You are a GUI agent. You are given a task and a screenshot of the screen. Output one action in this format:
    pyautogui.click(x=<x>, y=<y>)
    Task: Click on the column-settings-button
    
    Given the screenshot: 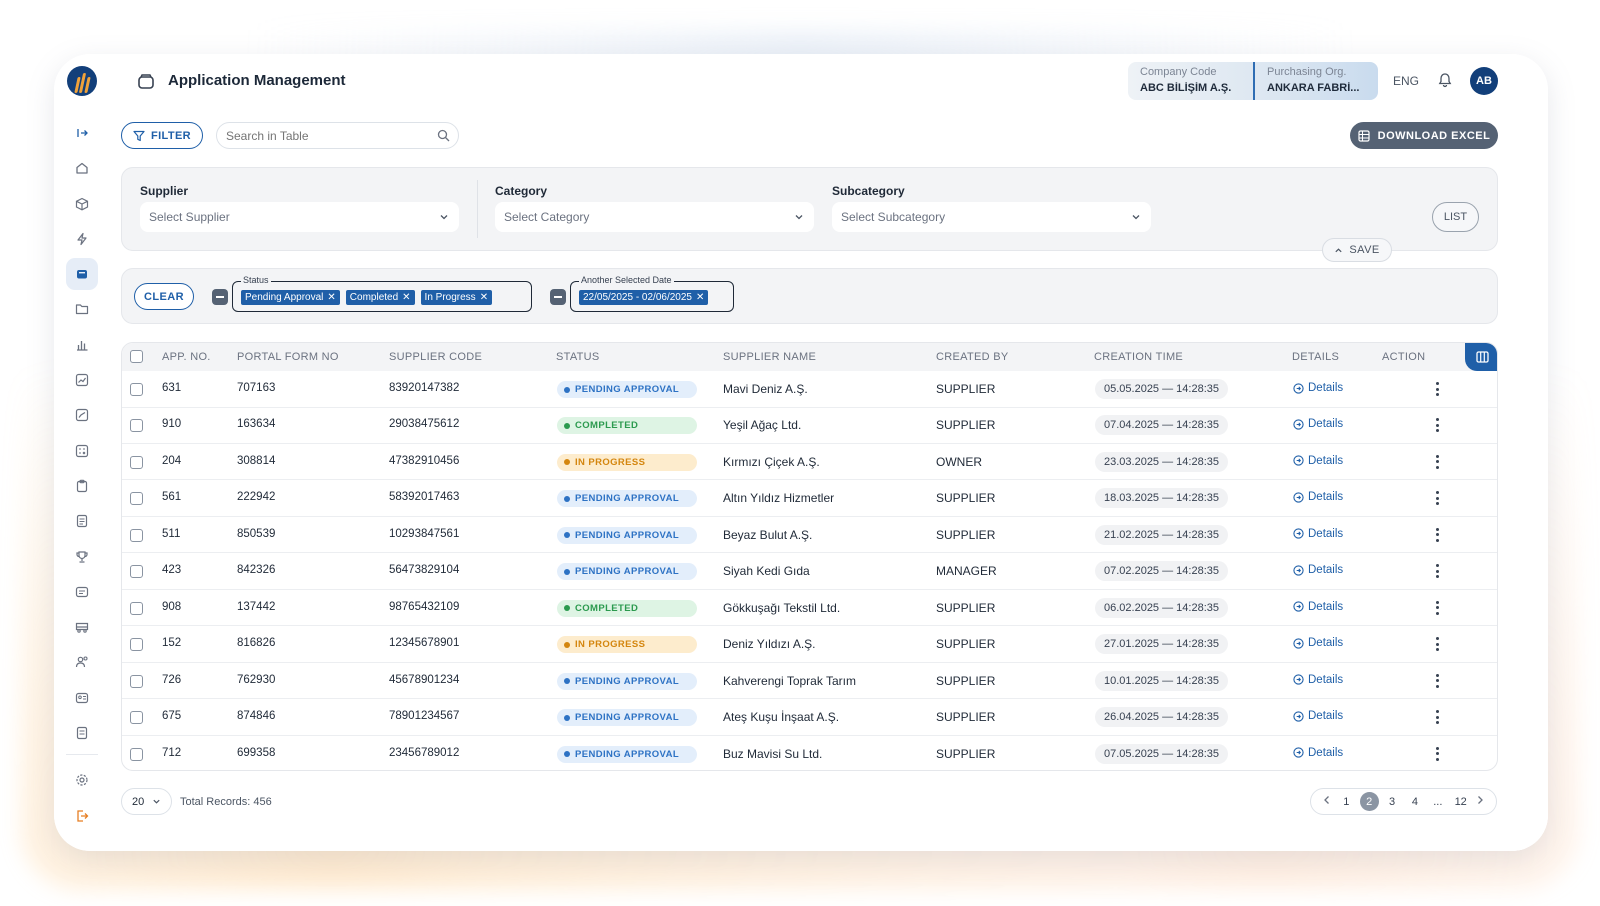 What is the action you would take?
    pyautogui.click(x=1481, y=357)
    